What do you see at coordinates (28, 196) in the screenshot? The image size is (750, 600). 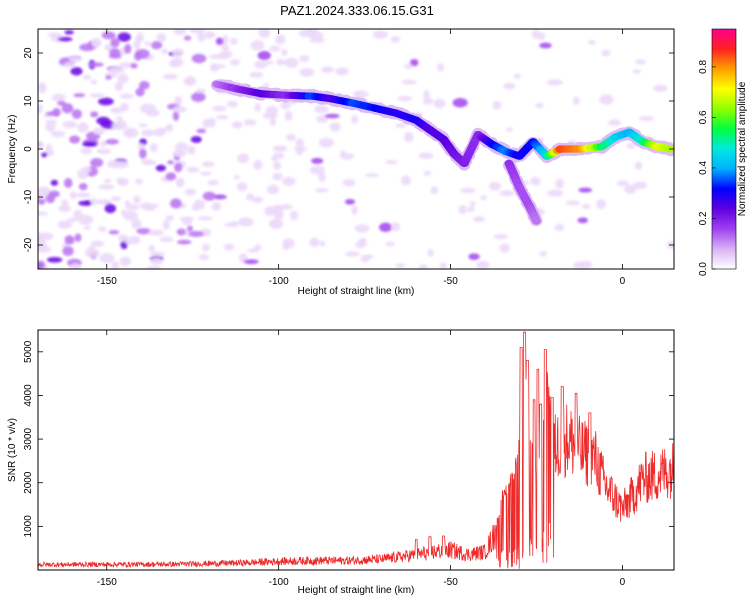 I see `spectrogram-y-tick-label: -10` at bounding box center [28, 196].